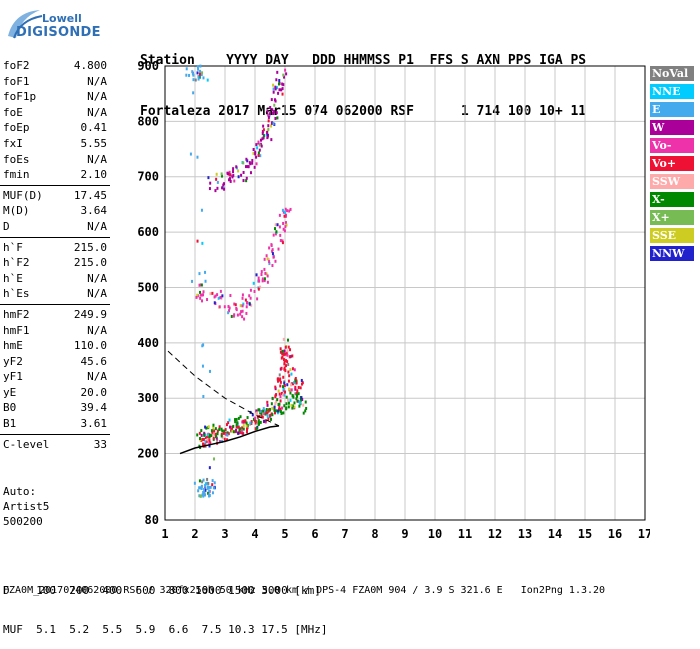 This screenshot has height=649, width=700. I want to click on param-value: 39.4, so click(94, 408).